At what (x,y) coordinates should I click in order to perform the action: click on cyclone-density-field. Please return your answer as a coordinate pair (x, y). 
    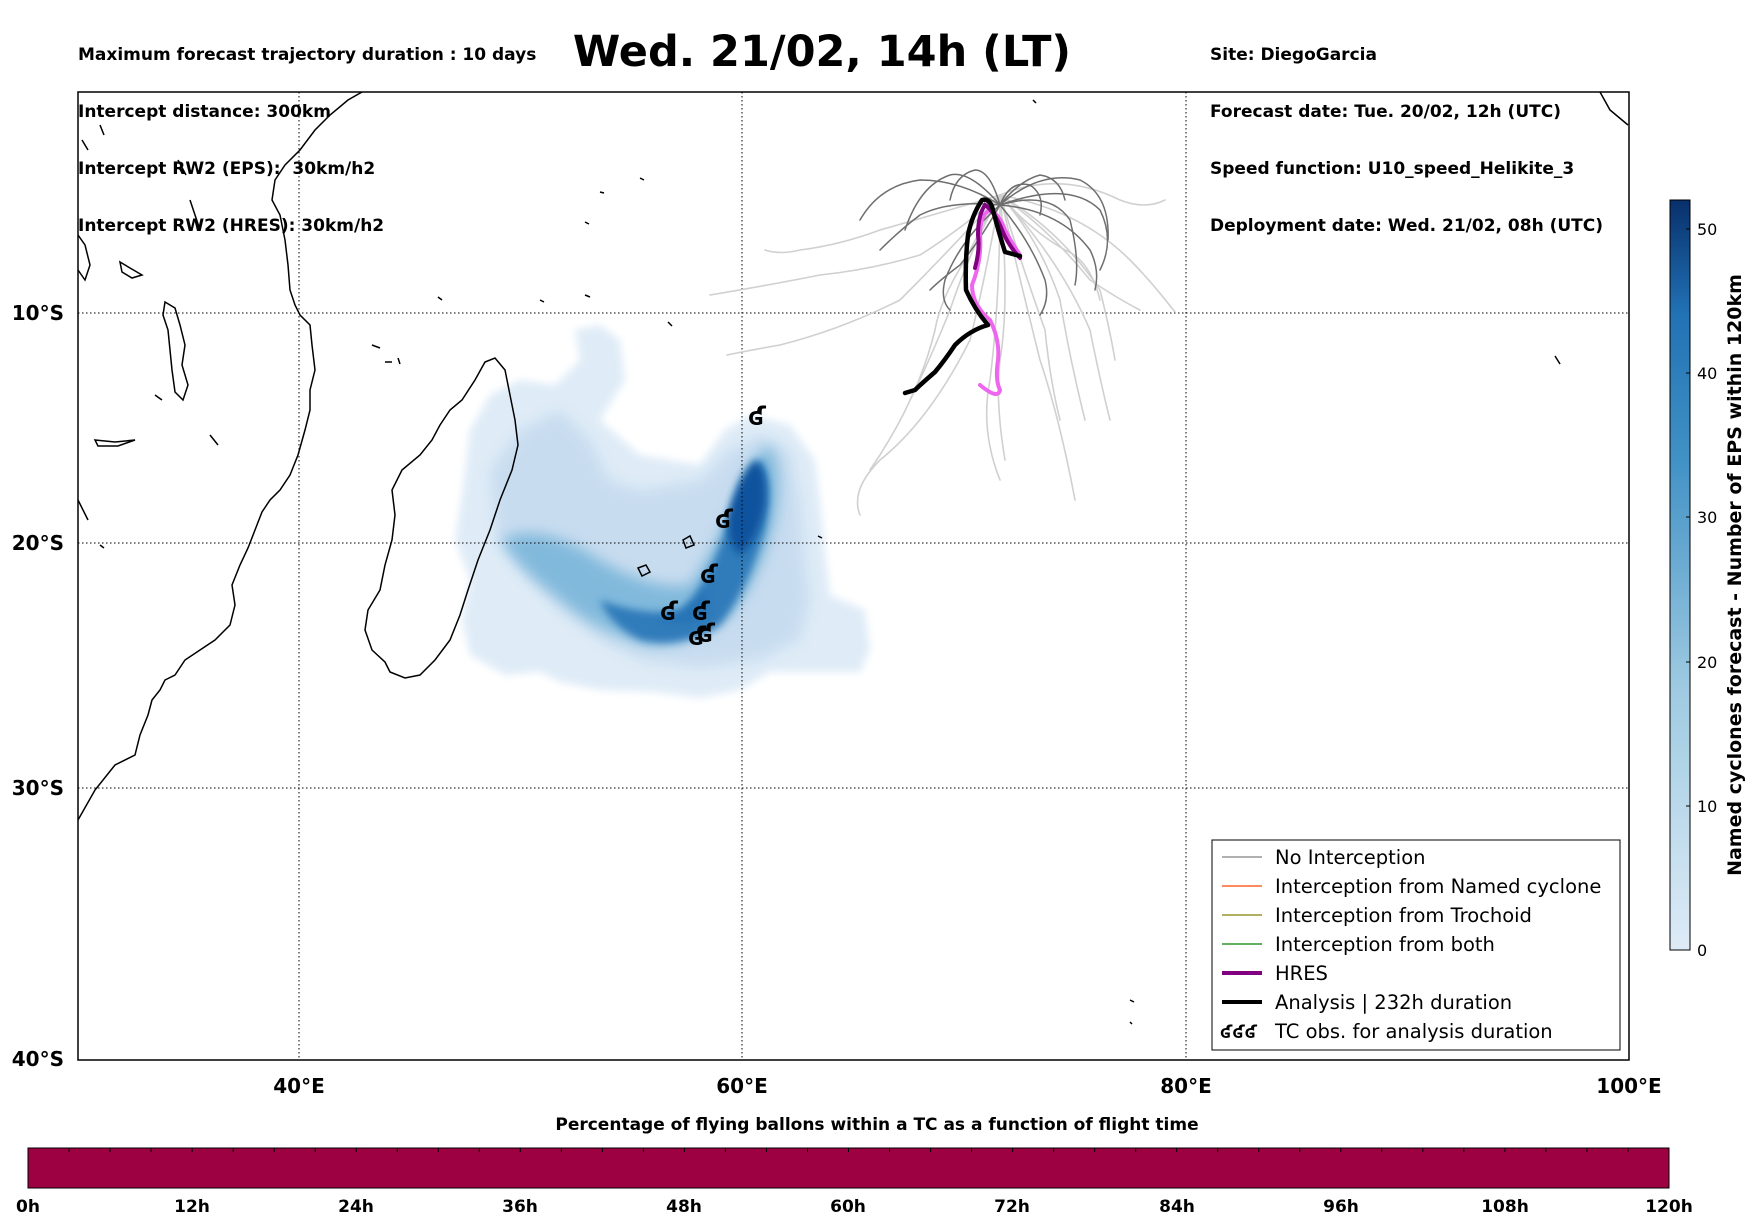
    Looking at the image, I should click on (662, 511).